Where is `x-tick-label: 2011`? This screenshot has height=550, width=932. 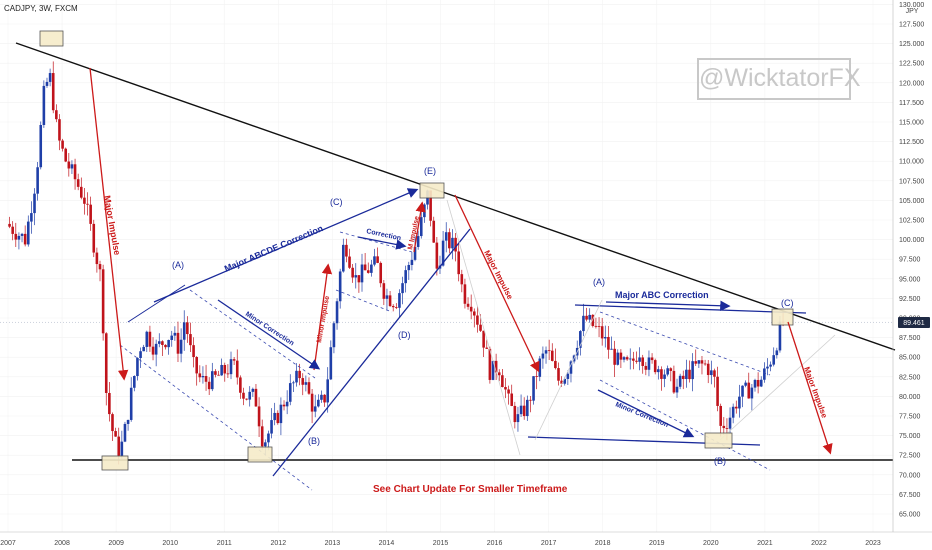 x-tick-label: 2011 is located at coordinates (224, 543).